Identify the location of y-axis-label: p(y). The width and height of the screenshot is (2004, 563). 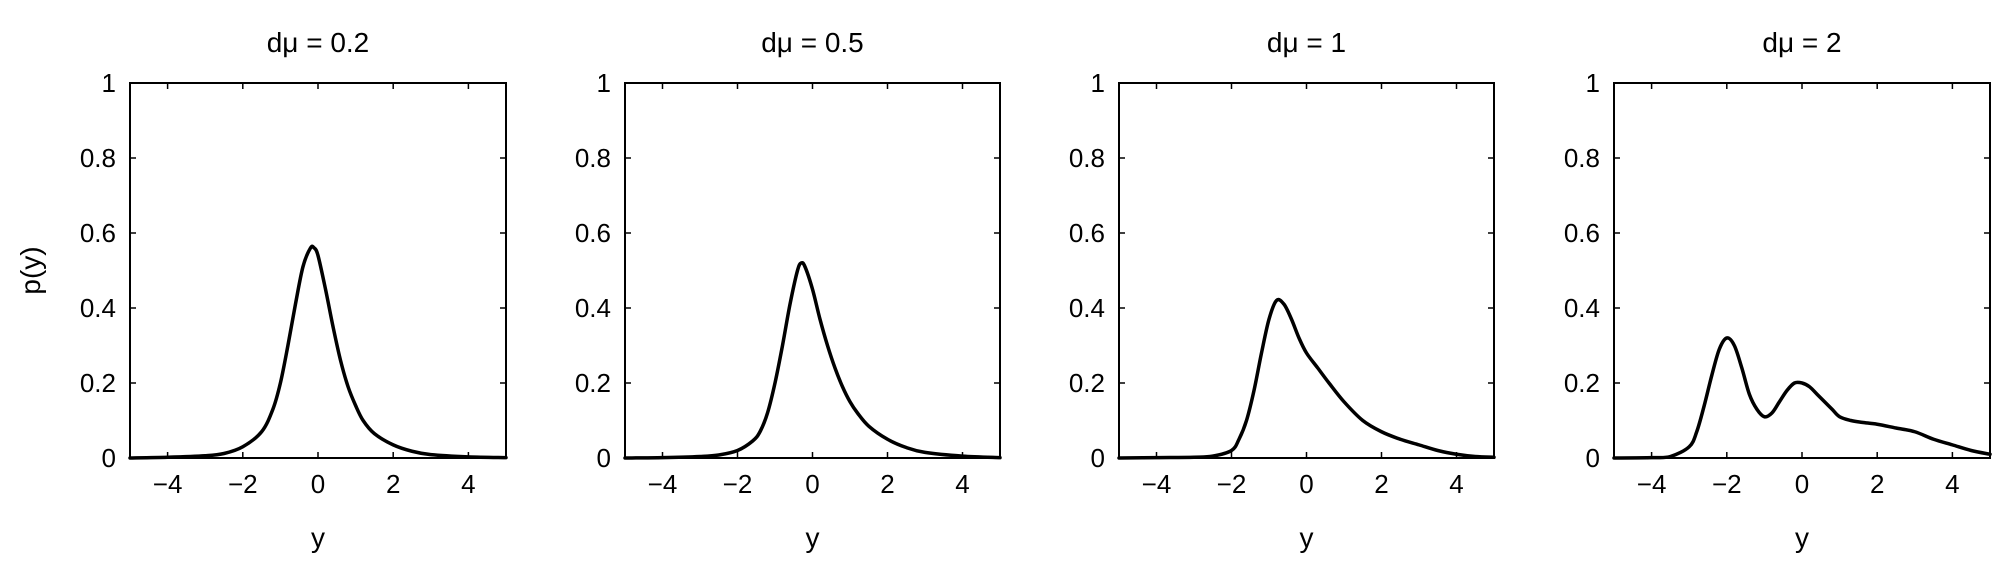
(30, 270).